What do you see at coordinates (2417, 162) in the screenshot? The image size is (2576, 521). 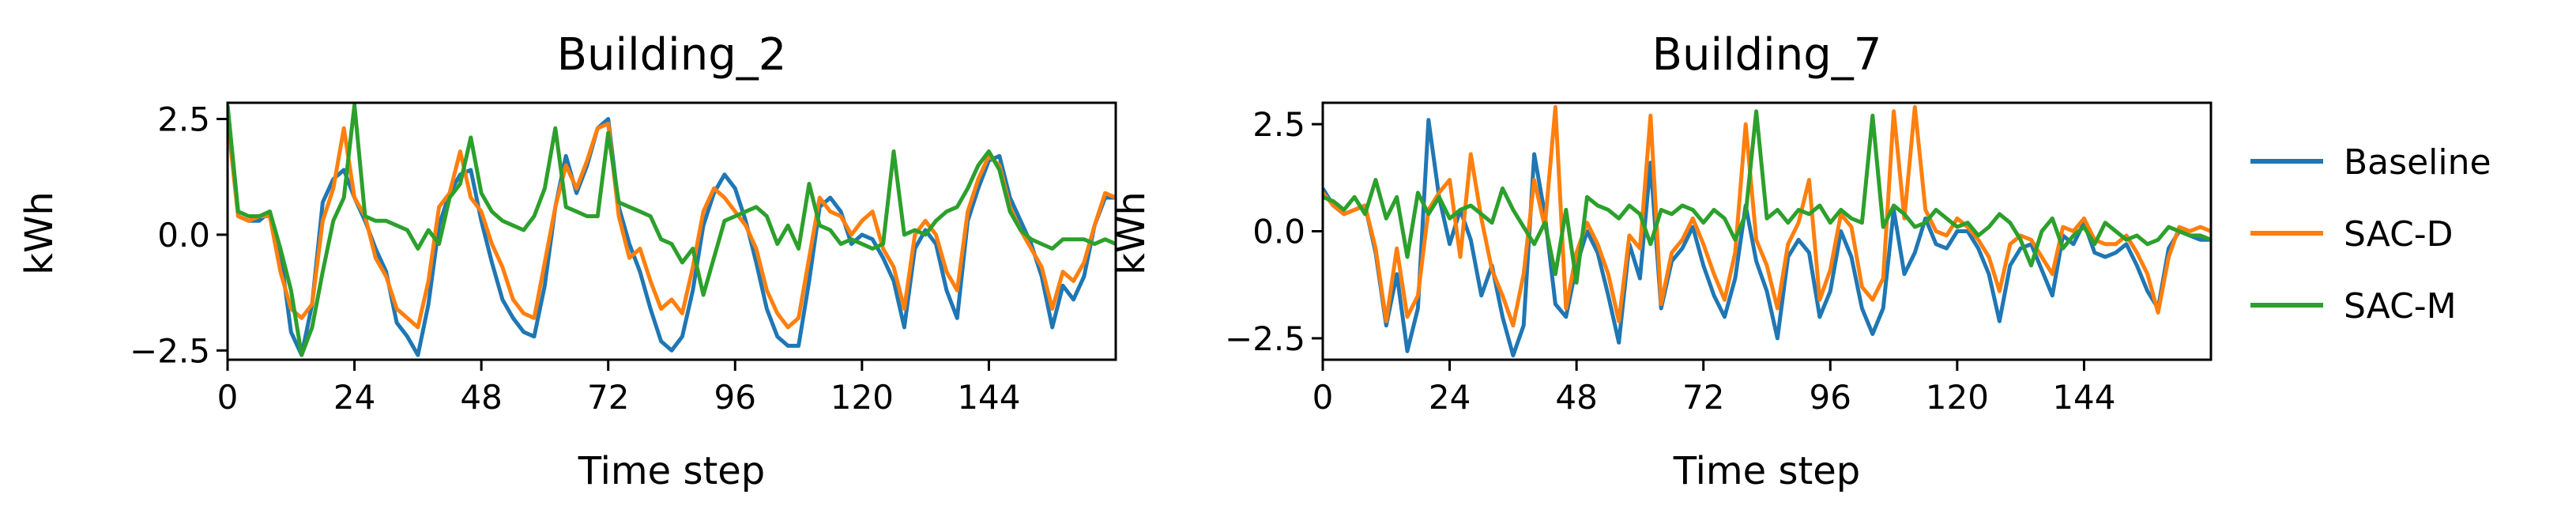 I see `legend-label-baseline: Baseline` at bounding box center [2417, 162].